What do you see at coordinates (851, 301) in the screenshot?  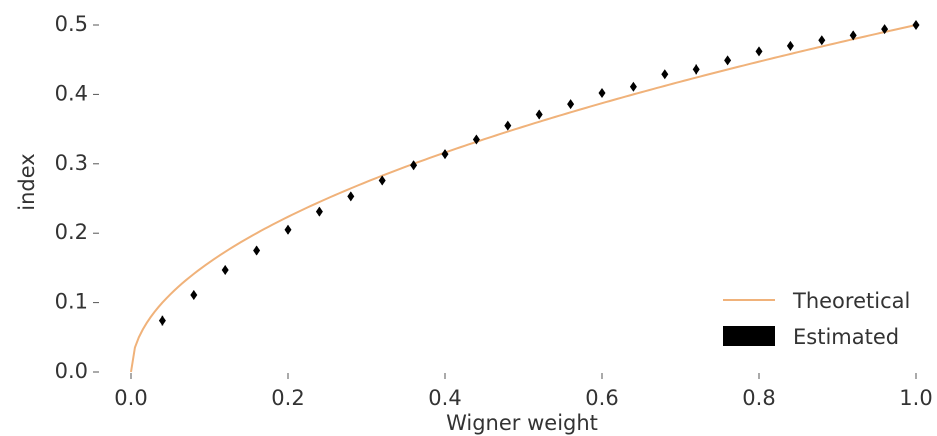 I see `legend-label-theoretical: Theoretical` at bounding box center [851, 301].